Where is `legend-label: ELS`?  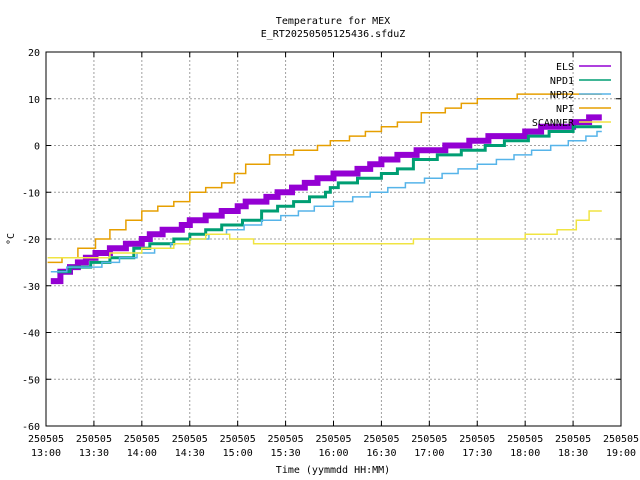
legend-label: ELS is located at coordinates (565, 67).